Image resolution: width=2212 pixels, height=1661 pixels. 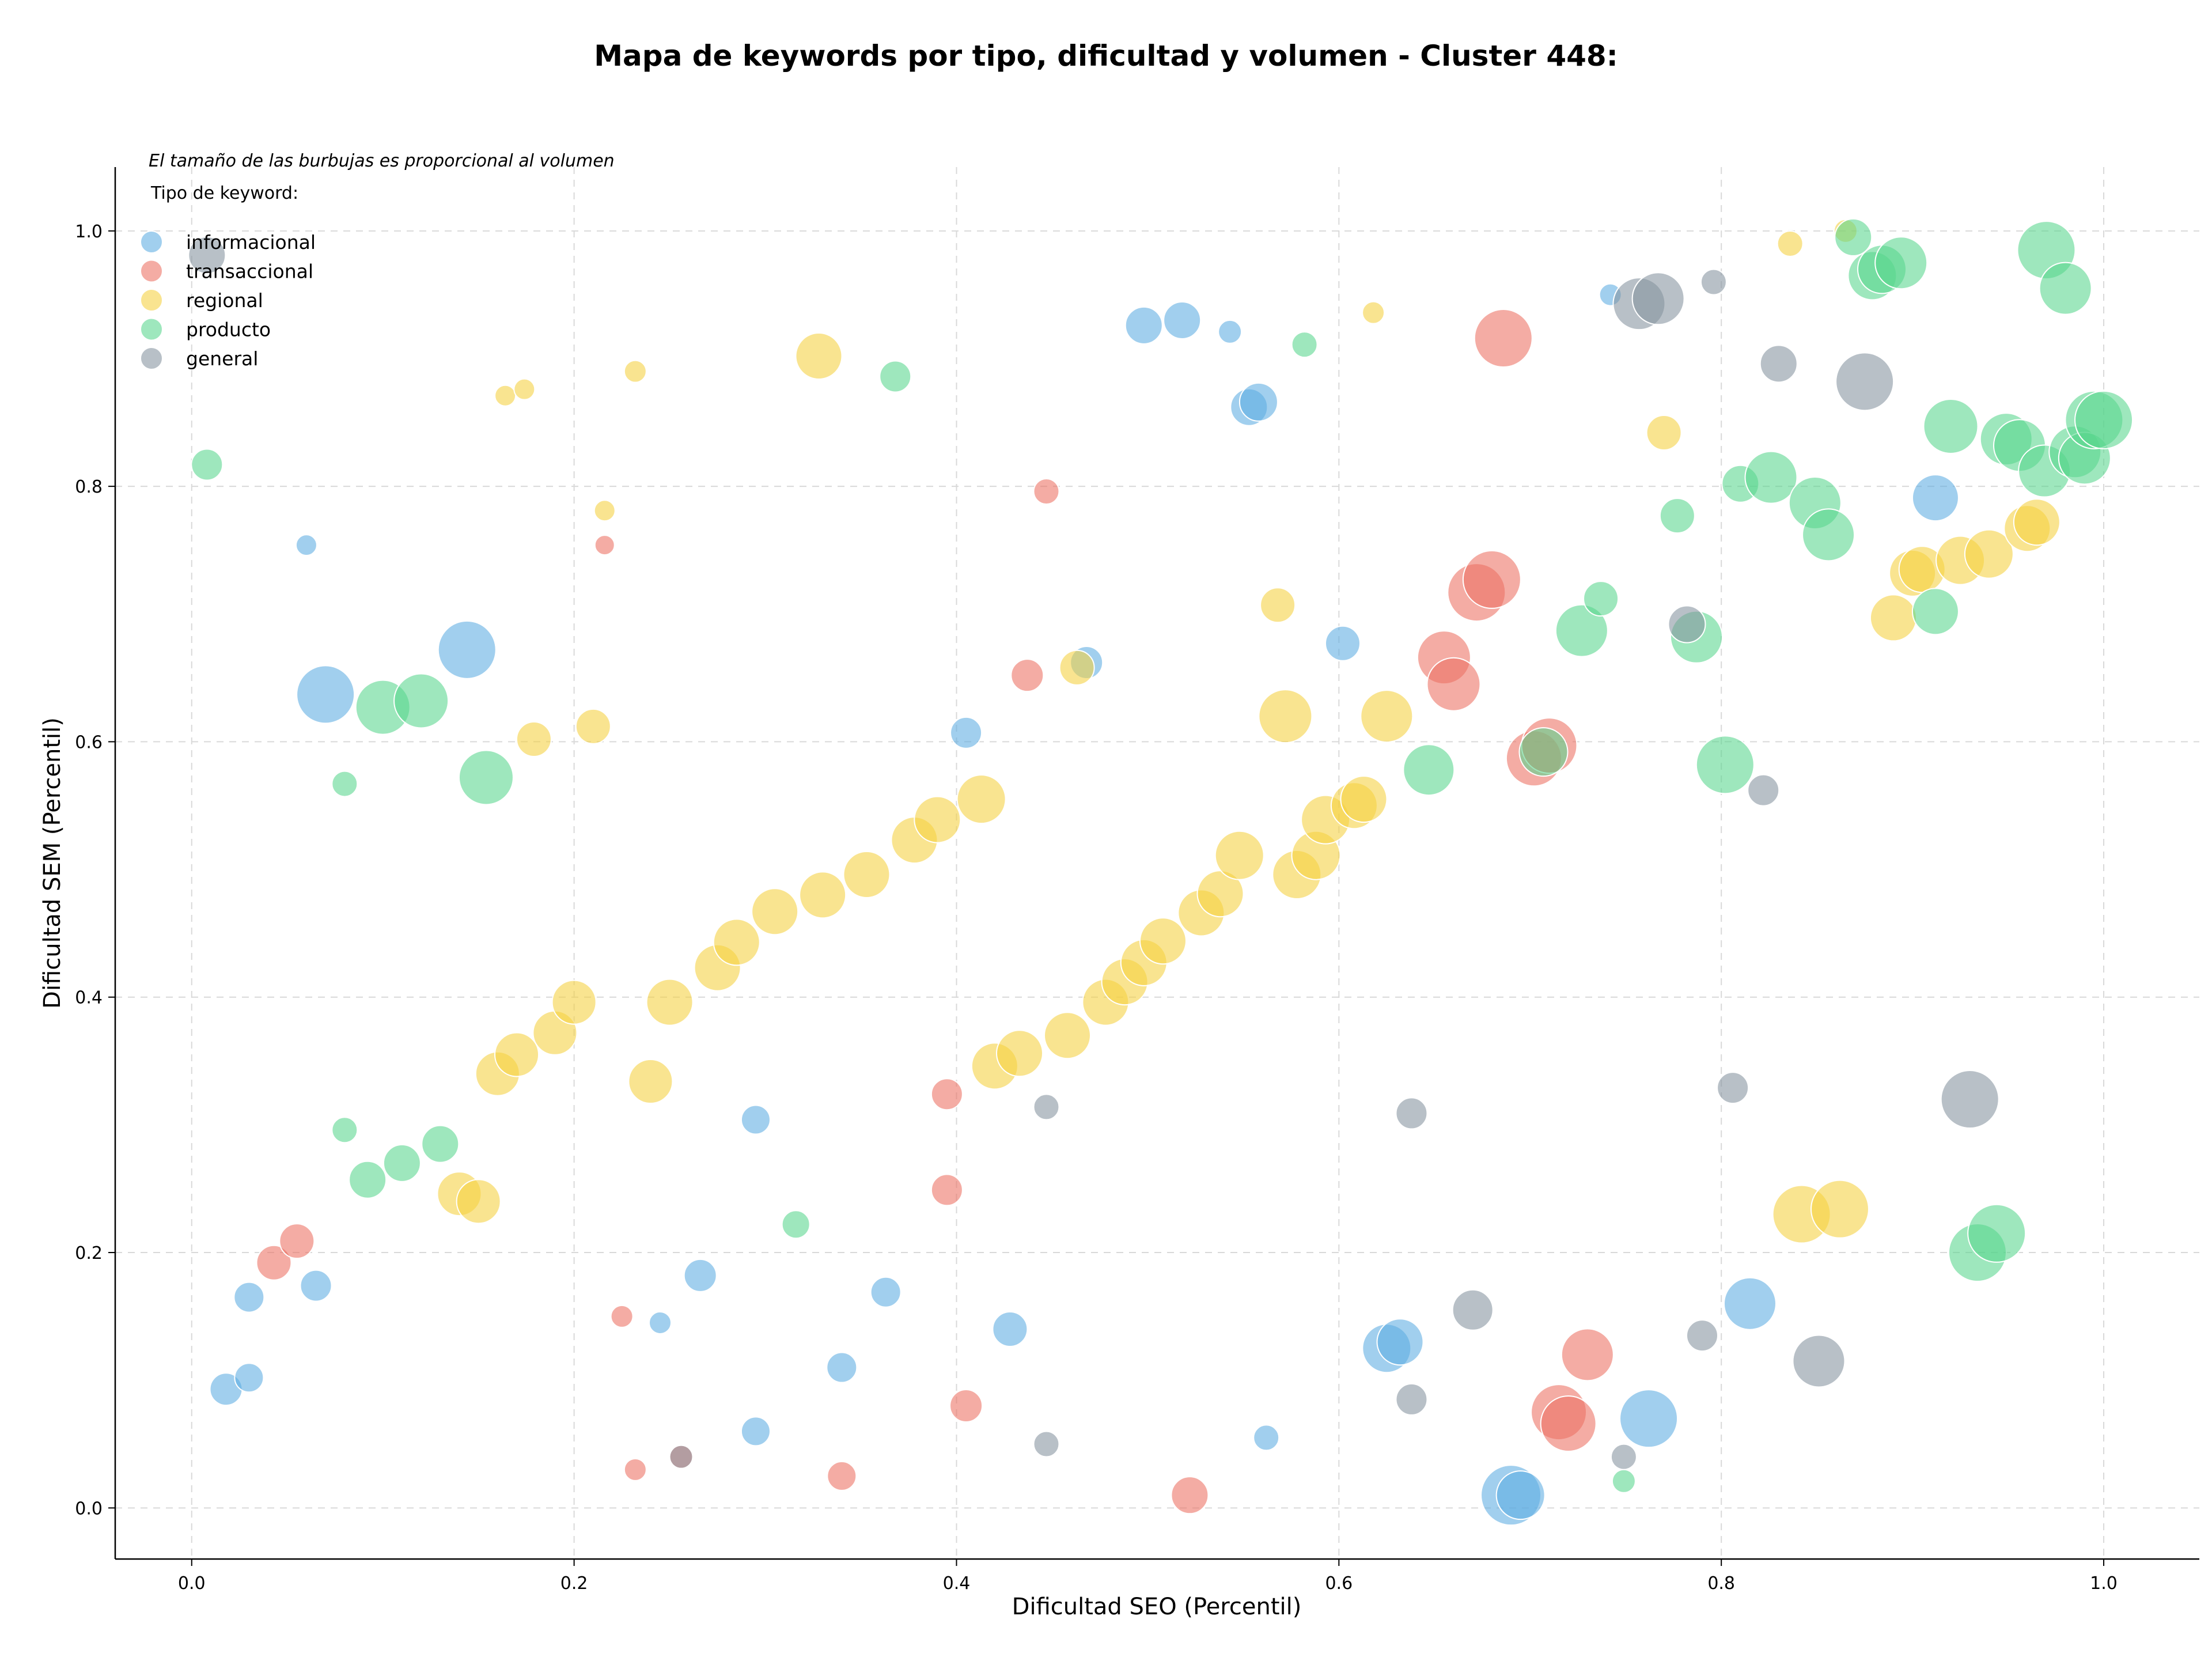 What do you see at coordinates (574, 1583) in the screenshot?
I see `x-tick-label: 0.2` at bounding box center [574, 1583].